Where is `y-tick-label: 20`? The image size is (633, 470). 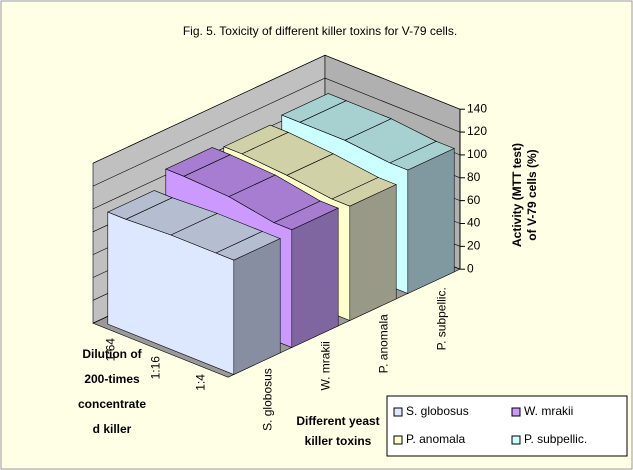 y-tick-label: 20 is located at coordinates (474, 246).